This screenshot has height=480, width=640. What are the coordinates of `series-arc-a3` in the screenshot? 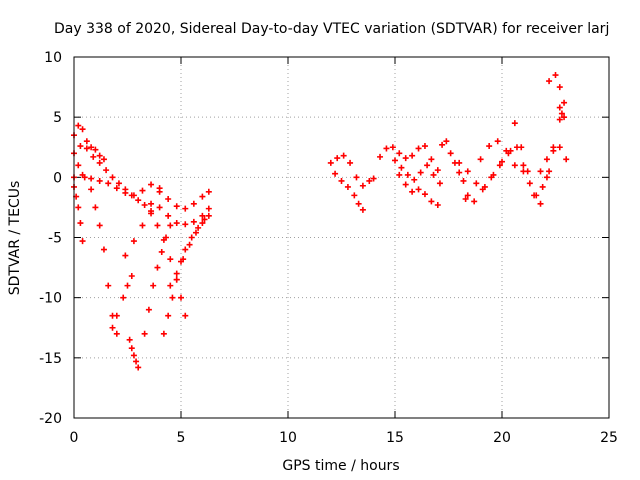 It's located at (89, 142).